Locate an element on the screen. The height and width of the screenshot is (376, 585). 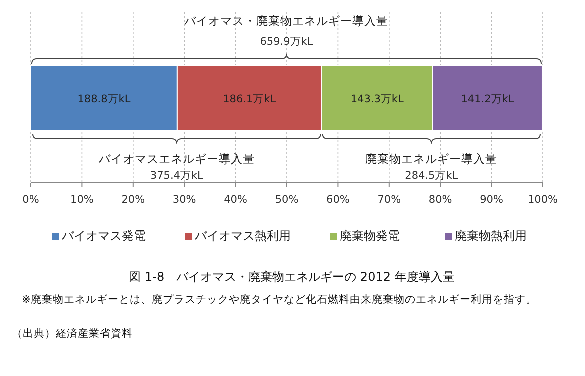
annotation: 141.2万kL is located at coordinates (487, 100).